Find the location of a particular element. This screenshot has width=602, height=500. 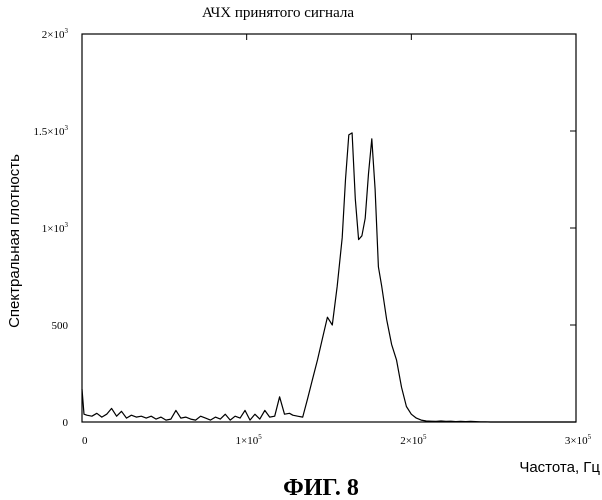

chart-title: АЧХ принятого сигнала is located at coordinates (278, 13).